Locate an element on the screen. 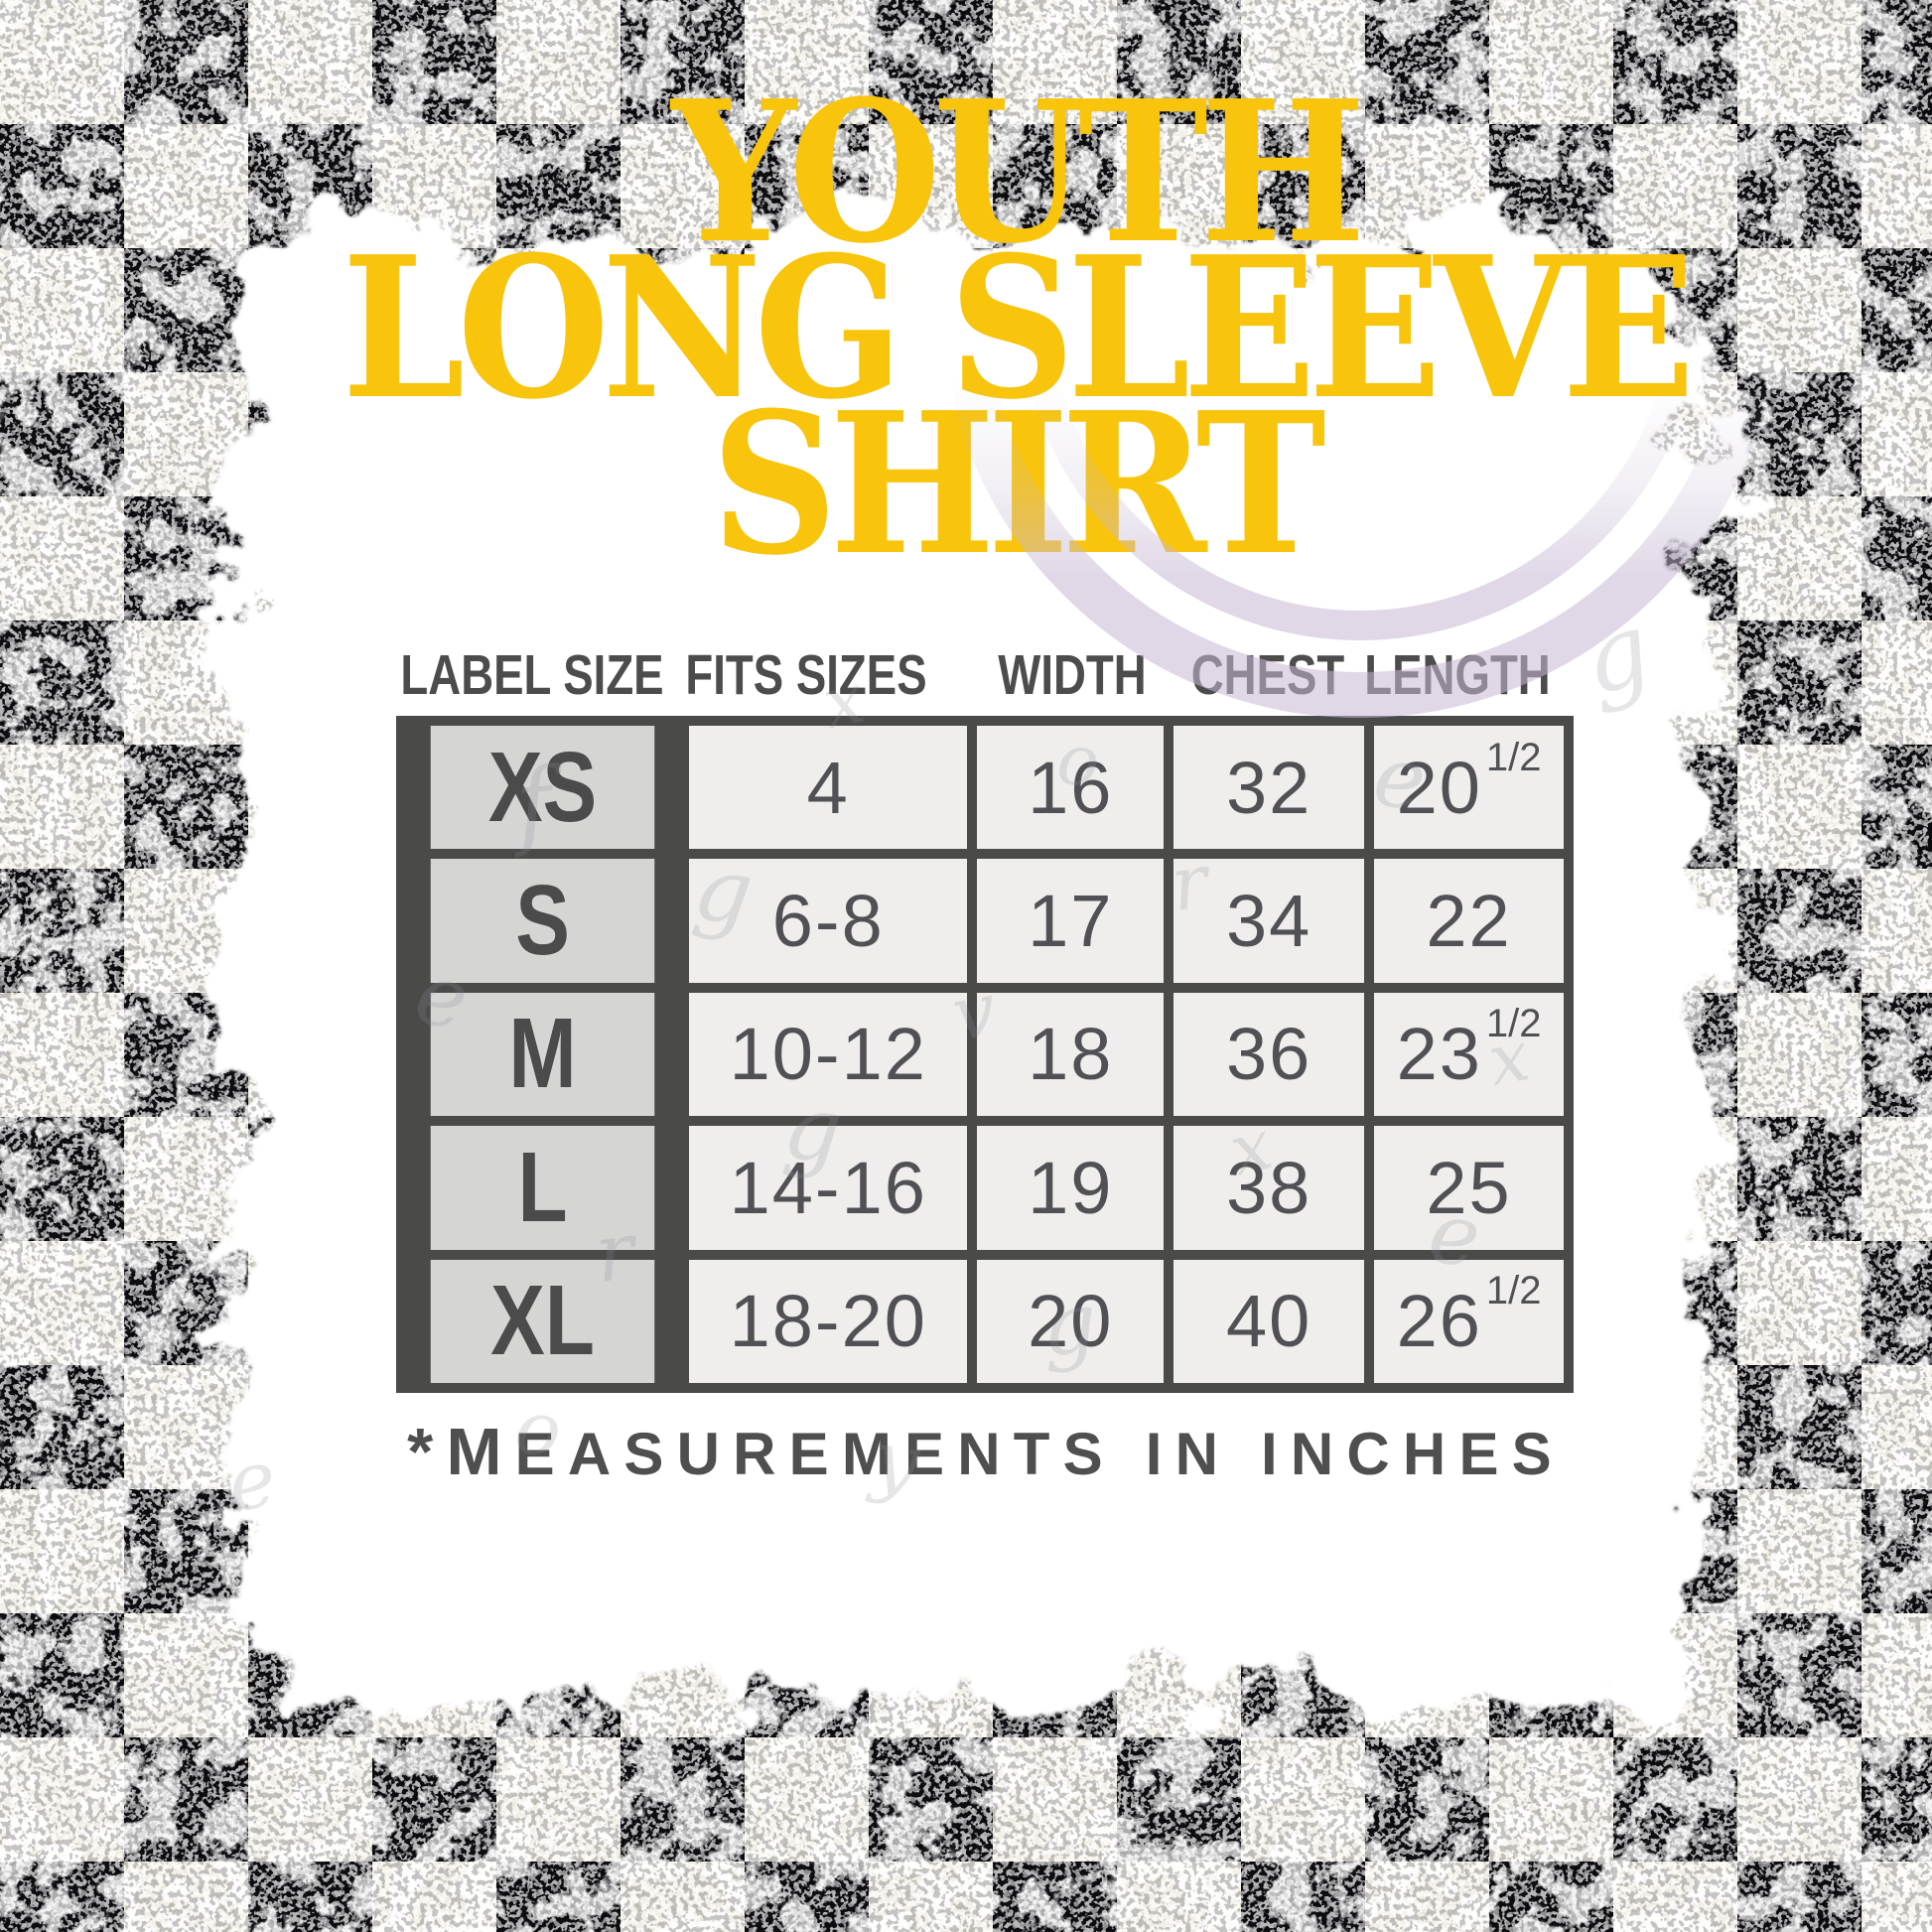 Image resolution: width=1932 pixels, height=1932 pixels. table-cell-fits: 4 is located at coordinates (829, 788).